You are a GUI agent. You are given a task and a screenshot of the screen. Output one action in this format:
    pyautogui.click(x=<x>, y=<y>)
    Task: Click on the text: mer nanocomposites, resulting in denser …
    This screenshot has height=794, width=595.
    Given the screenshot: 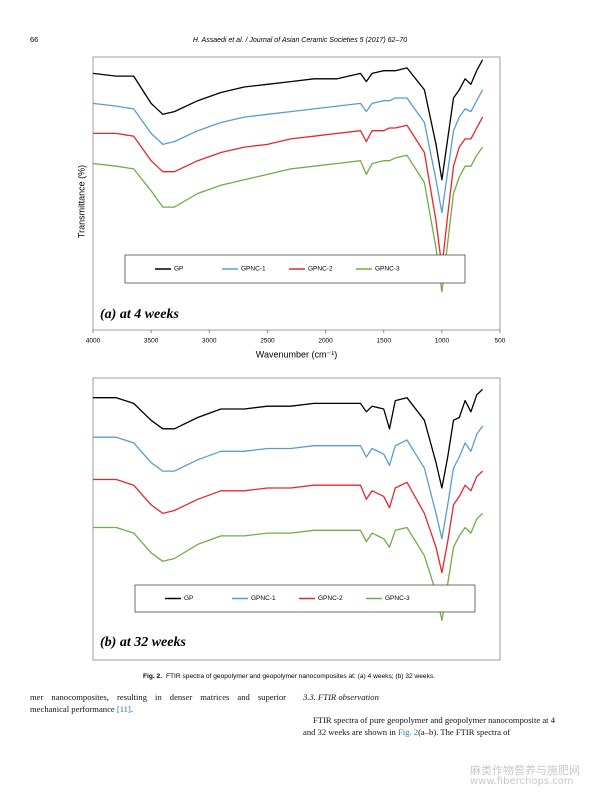 What is the action you would take?
    pyautogui.click(x=158, y=703)
    